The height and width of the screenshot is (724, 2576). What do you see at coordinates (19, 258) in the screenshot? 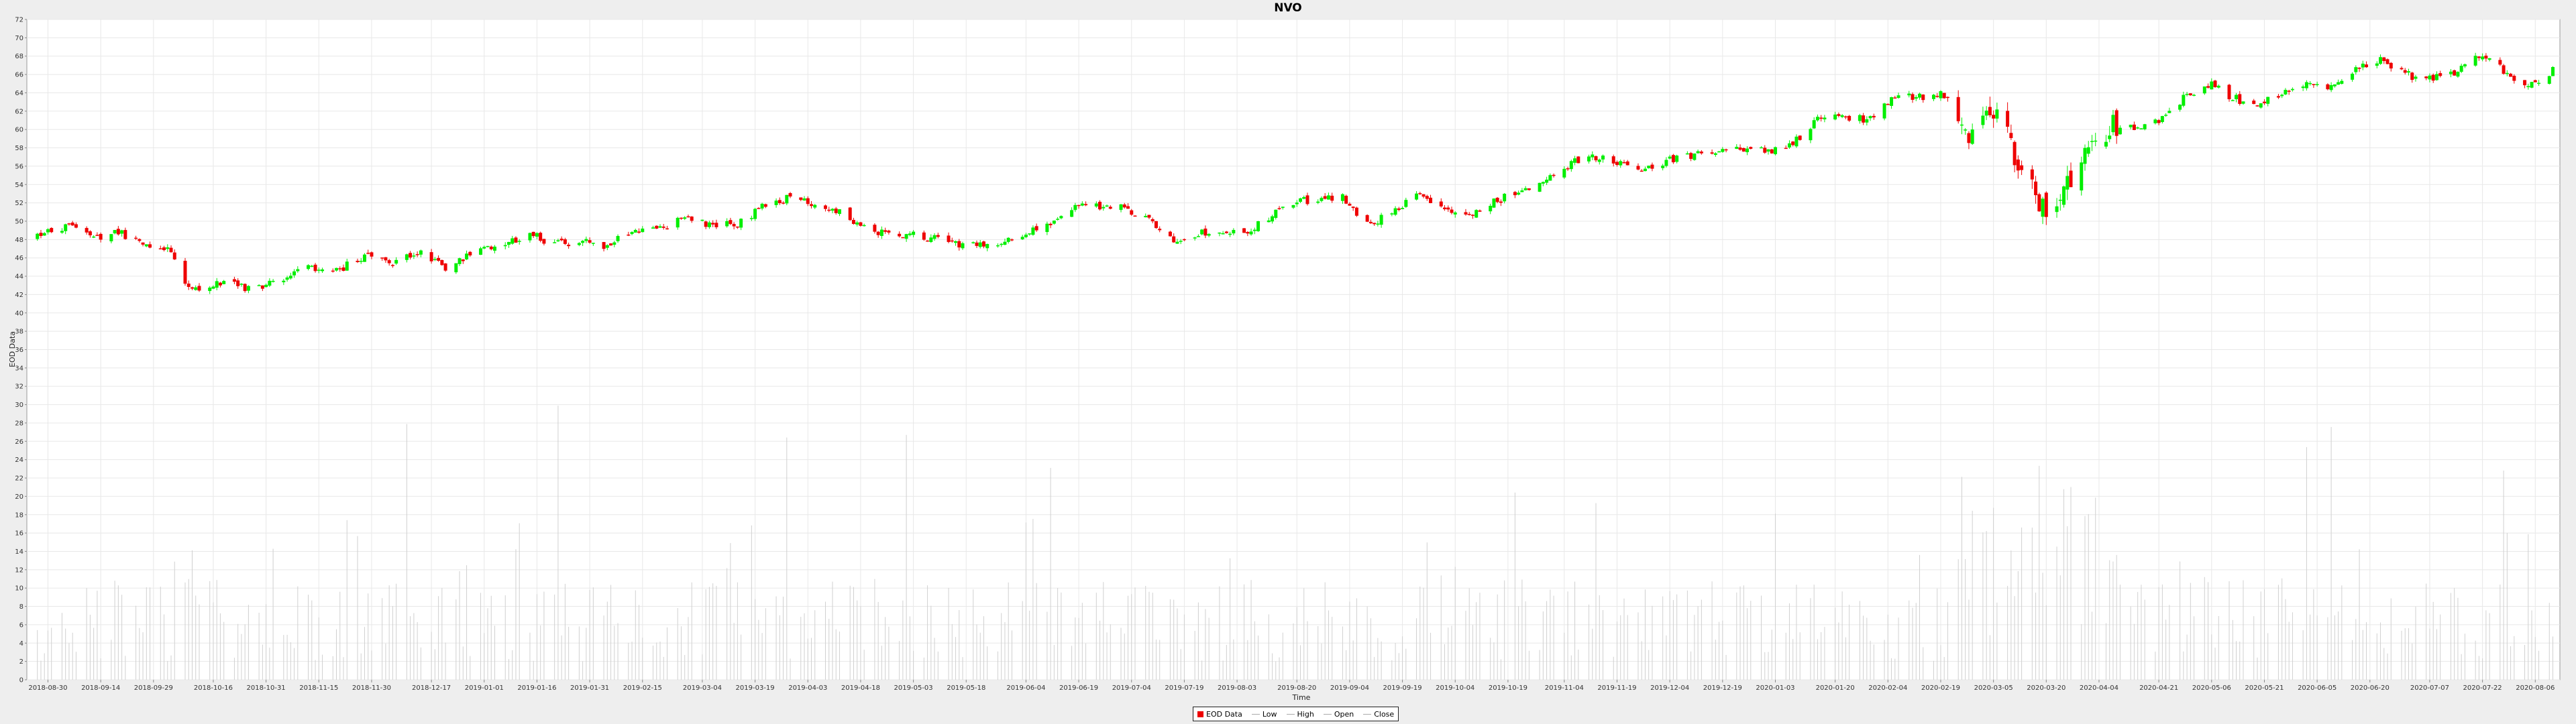
I see `y-tick-label: 46` at bounding box center [19, 258].